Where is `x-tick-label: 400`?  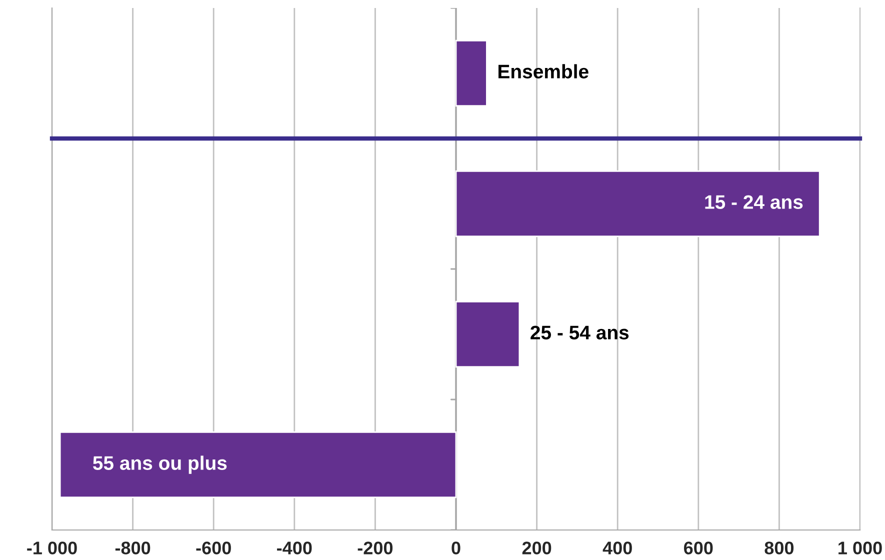 x-tick-label: 400 is located at coordinates (617, 548).